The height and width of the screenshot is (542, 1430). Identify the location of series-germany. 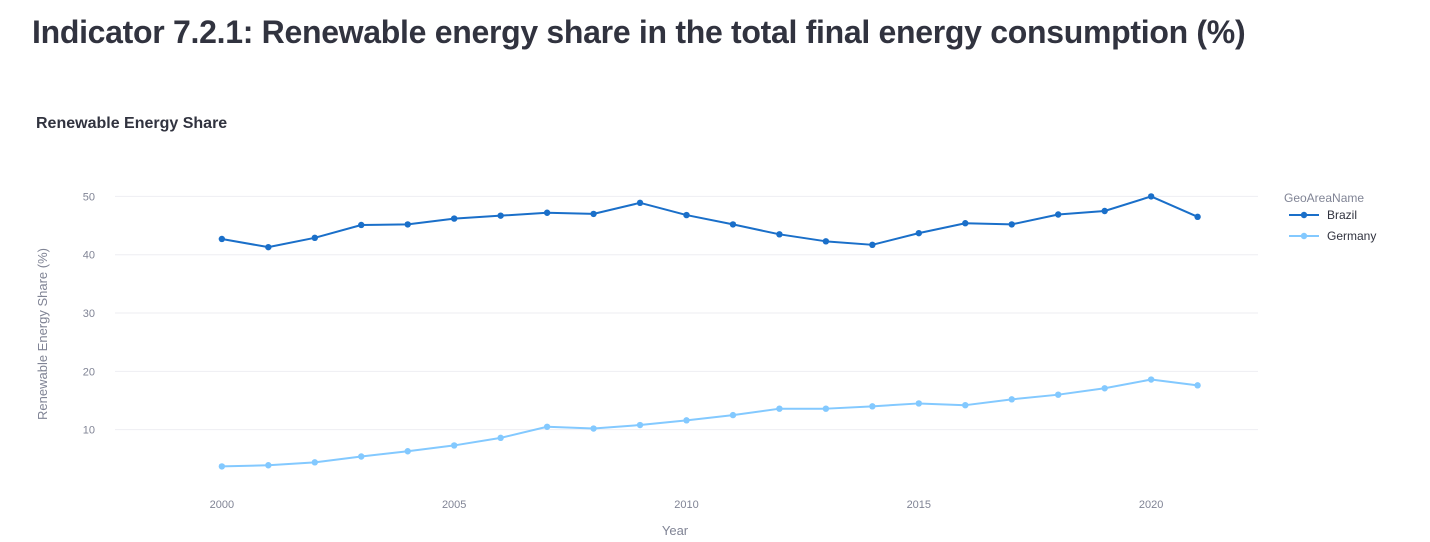
(709, 423).